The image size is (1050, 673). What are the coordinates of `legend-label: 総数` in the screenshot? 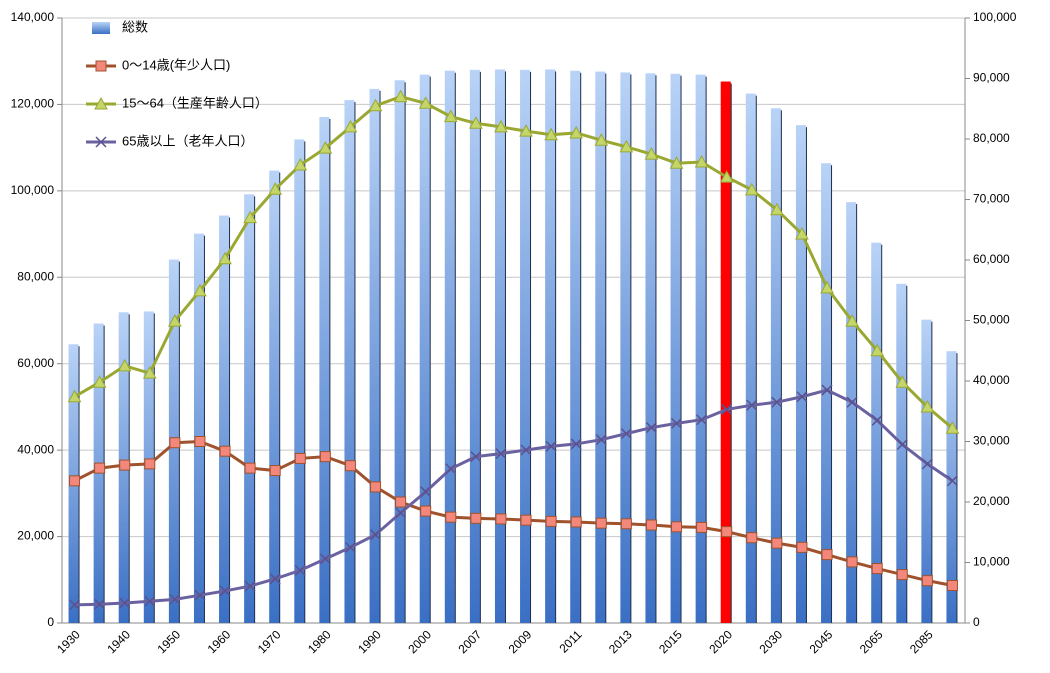 It's located at (135, 26).